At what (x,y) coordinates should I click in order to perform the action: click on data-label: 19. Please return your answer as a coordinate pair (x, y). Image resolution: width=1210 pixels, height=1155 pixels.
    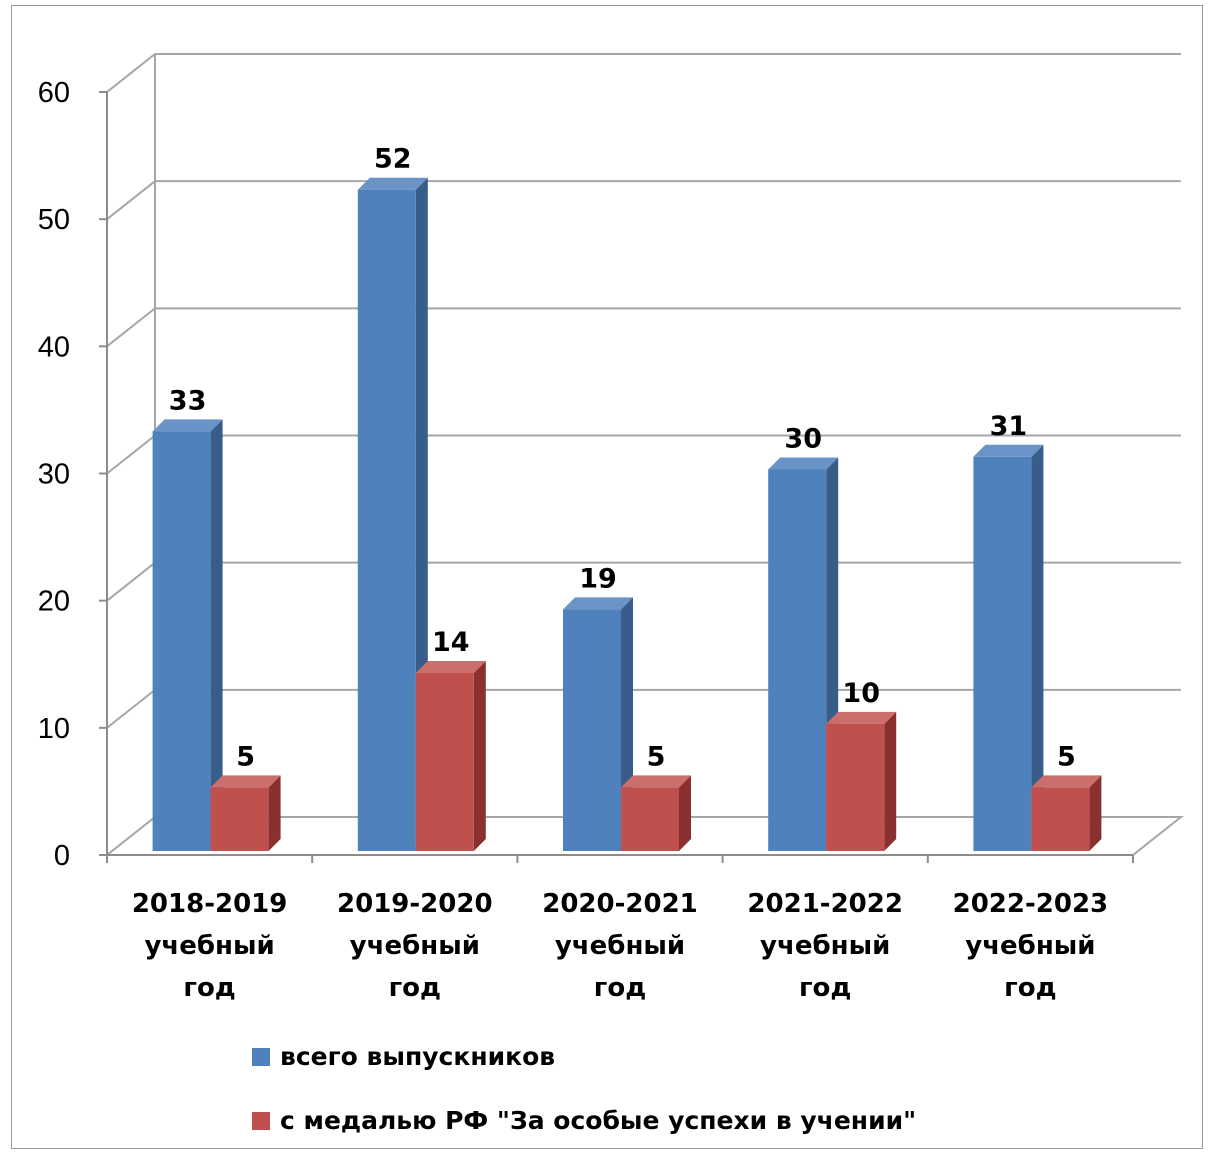
    Looking at the image, I should click on (598, 578).